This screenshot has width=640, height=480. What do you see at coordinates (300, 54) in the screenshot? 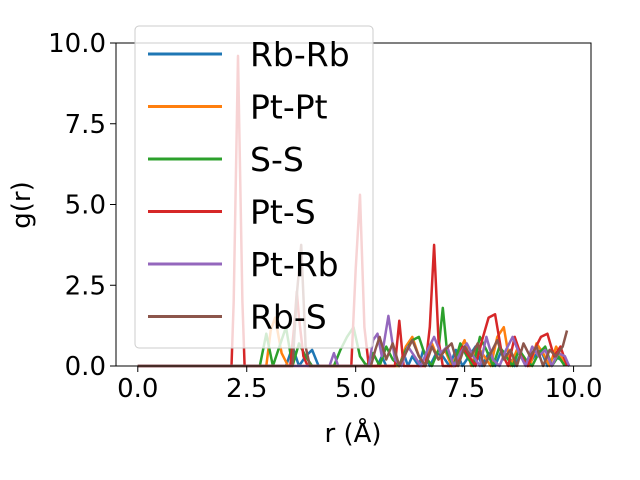
I see `legend-label-0: Rb-Rb` at bounding box center [300, 54].